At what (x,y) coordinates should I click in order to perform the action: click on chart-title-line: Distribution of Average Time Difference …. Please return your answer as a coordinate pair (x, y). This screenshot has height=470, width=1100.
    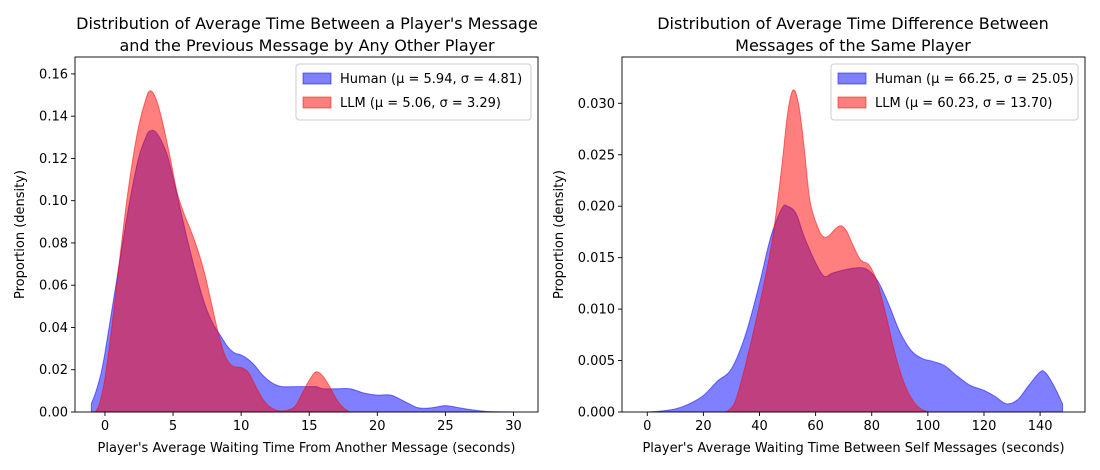
    Looking at the image, I should click on (853, 23).